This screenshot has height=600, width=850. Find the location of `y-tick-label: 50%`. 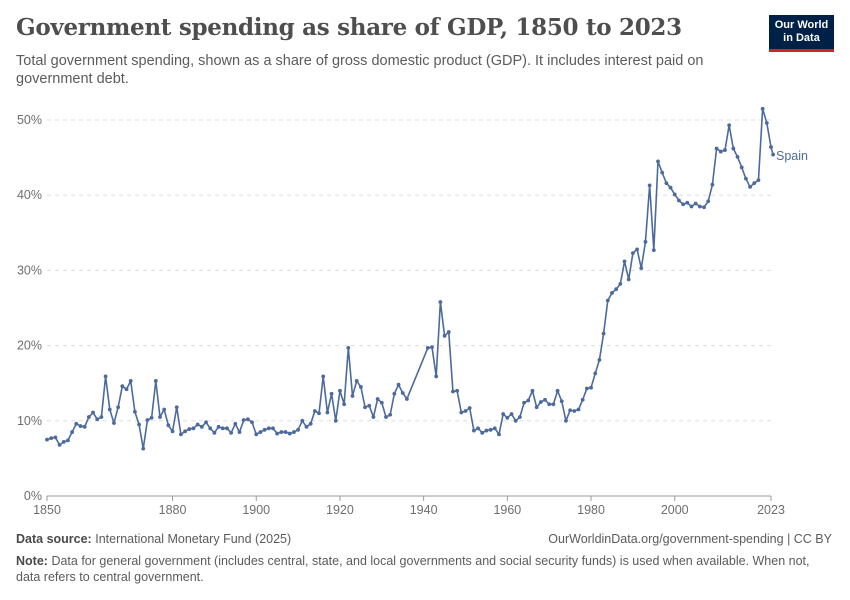

y-tick-label: 50% is located at coordinates (29, 120).